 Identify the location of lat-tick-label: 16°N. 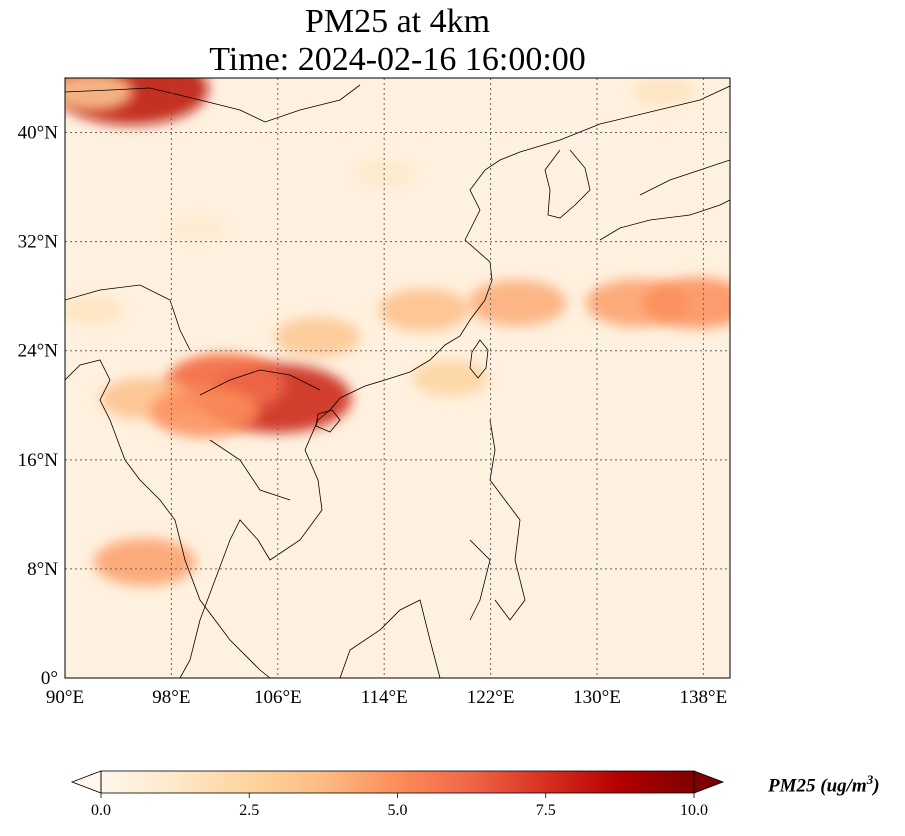
(38, 460).